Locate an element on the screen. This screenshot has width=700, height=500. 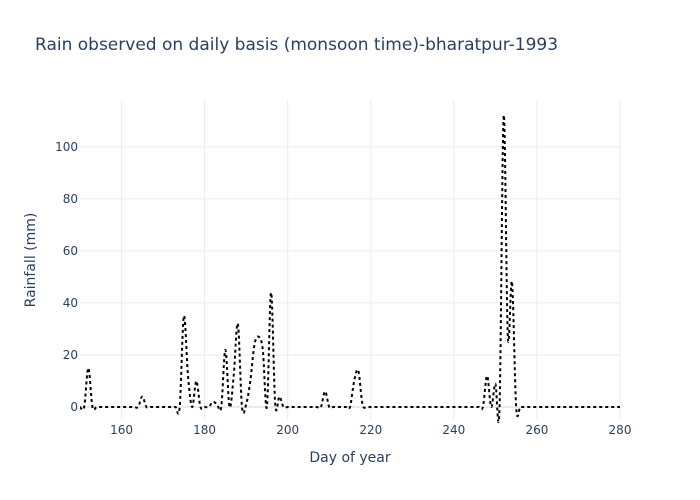
x-tick-label: 200 is located at coordinates (287, 430).